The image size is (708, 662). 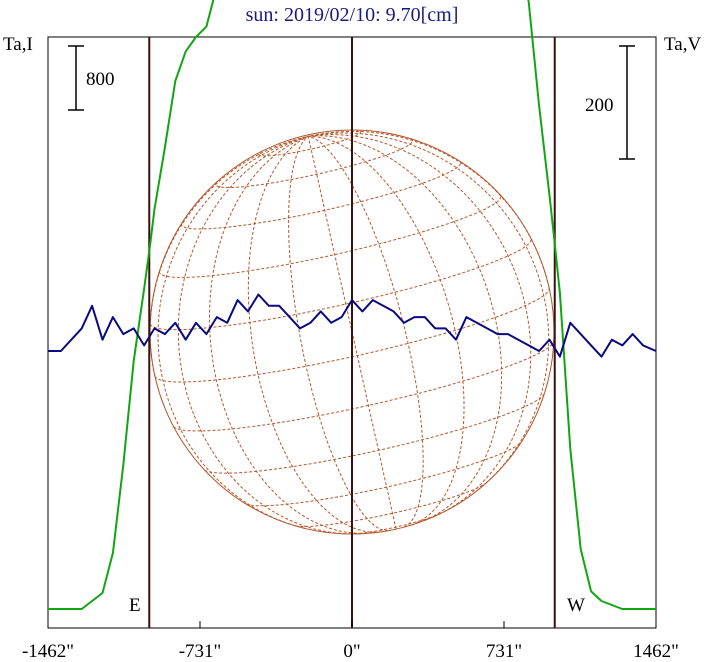 I want to click on x-tick-label: 0", so click(x=351, y=651).